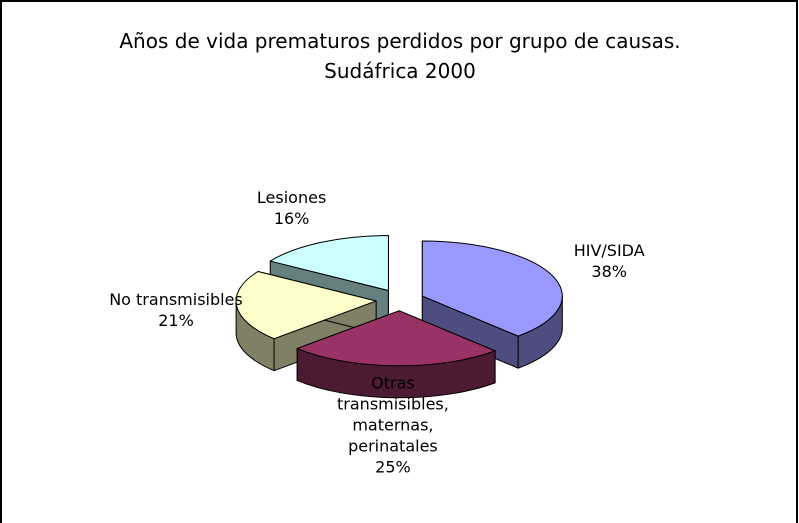 Image resolution: width=799 pixels, height=523 pixels. What do you see at coordinates (176, 299) in the screenshot?
I see `slice-category: No transmisibles` at bounding box center [176, 299].